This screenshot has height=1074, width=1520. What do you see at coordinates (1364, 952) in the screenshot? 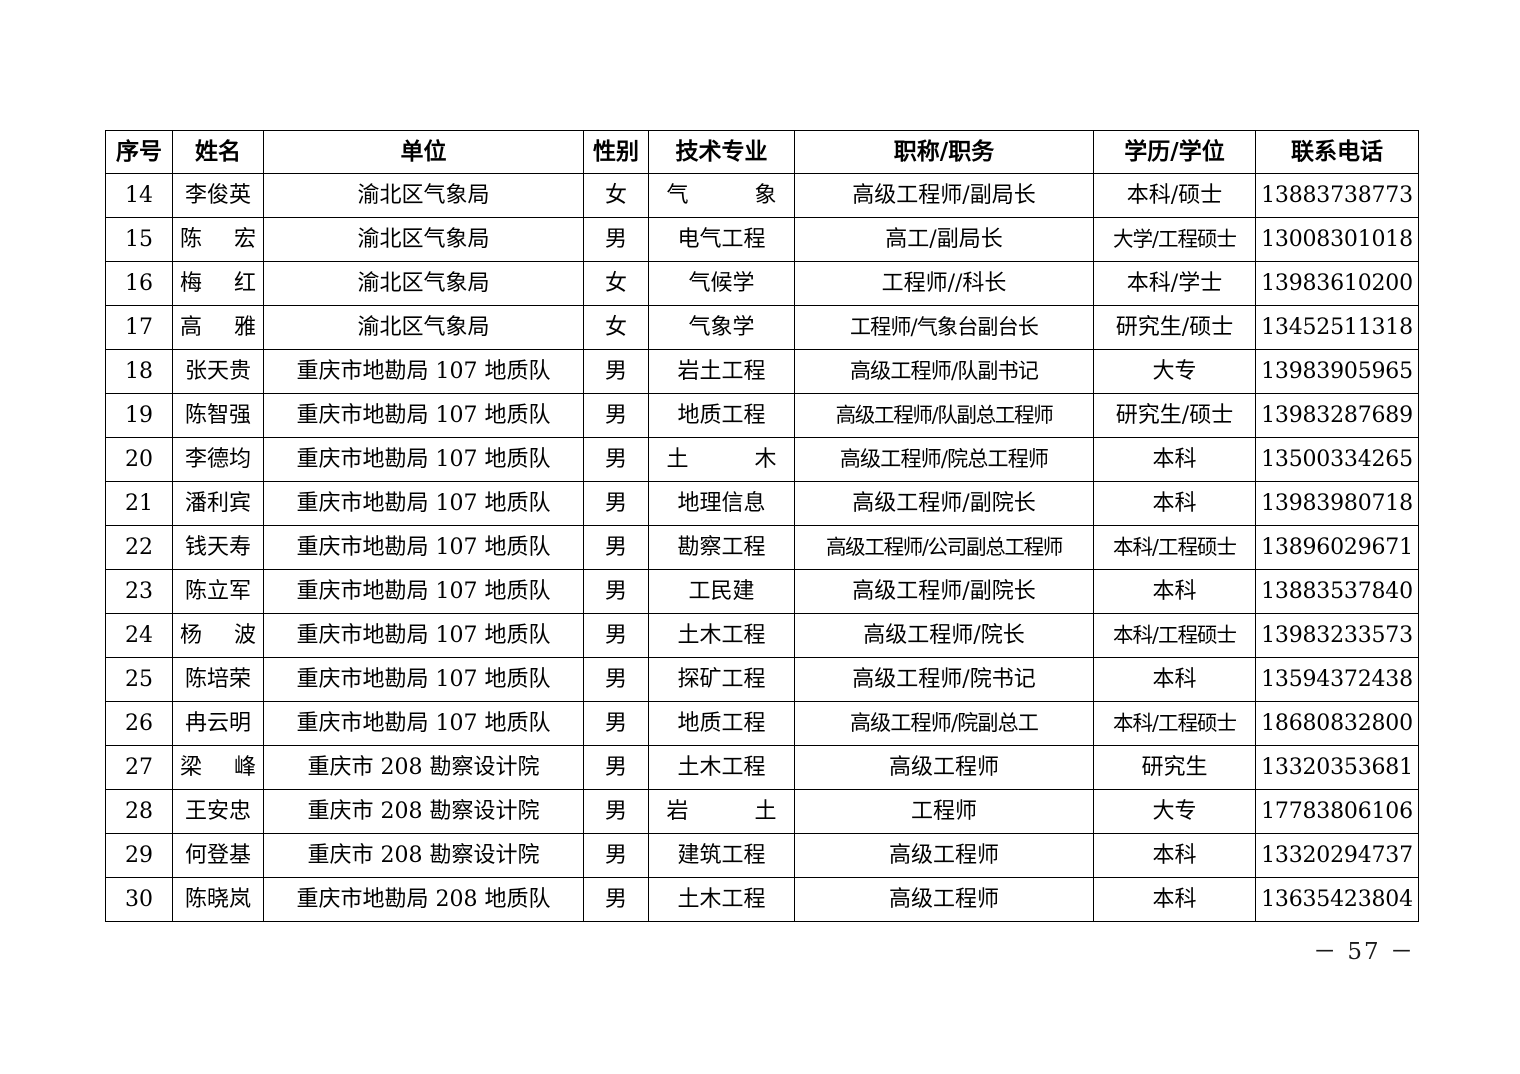
I see `page-number: － 57 －` at bounding box center [1364, 952].